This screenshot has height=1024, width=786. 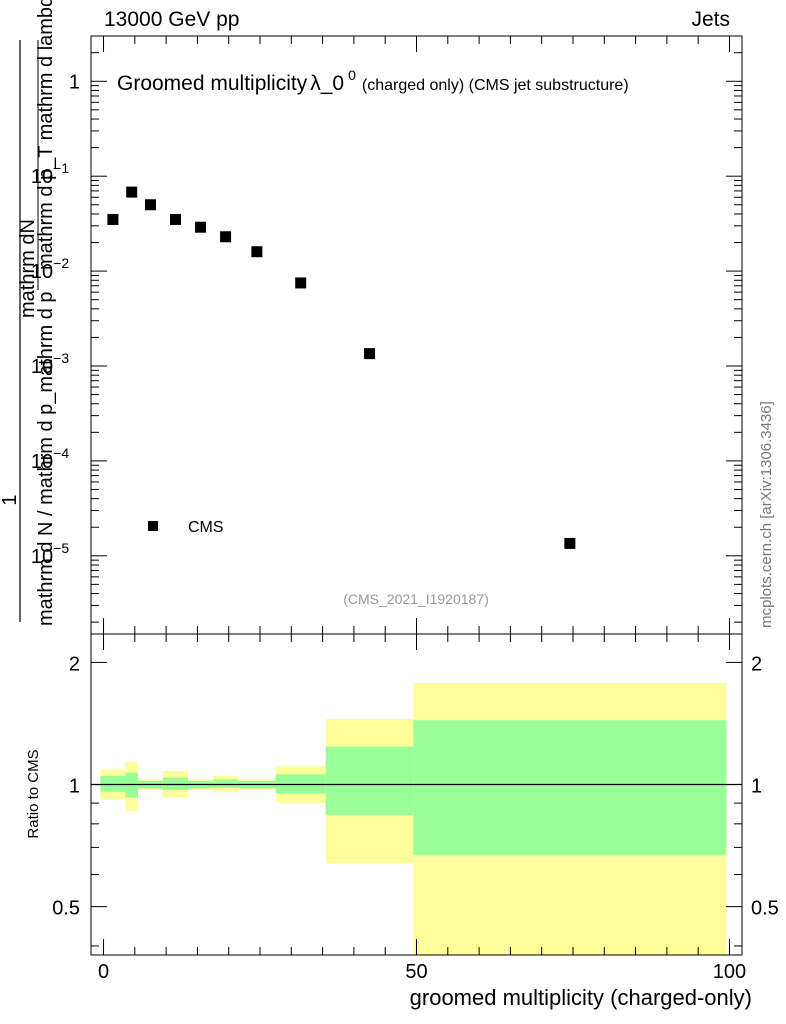 What do you see at coordinates (28, 268) in the screenshot?
I see `y-title-denominator-line1: mathrm dN` at bounding box center [28, 268].